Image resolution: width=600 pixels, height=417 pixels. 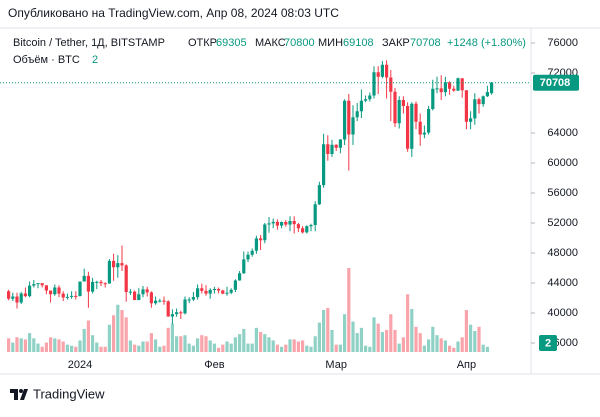 What do you see at coordinates (562, 133) in the screenshot?
I see `y-tick-label: 64000` at bounding box center [562, 133].